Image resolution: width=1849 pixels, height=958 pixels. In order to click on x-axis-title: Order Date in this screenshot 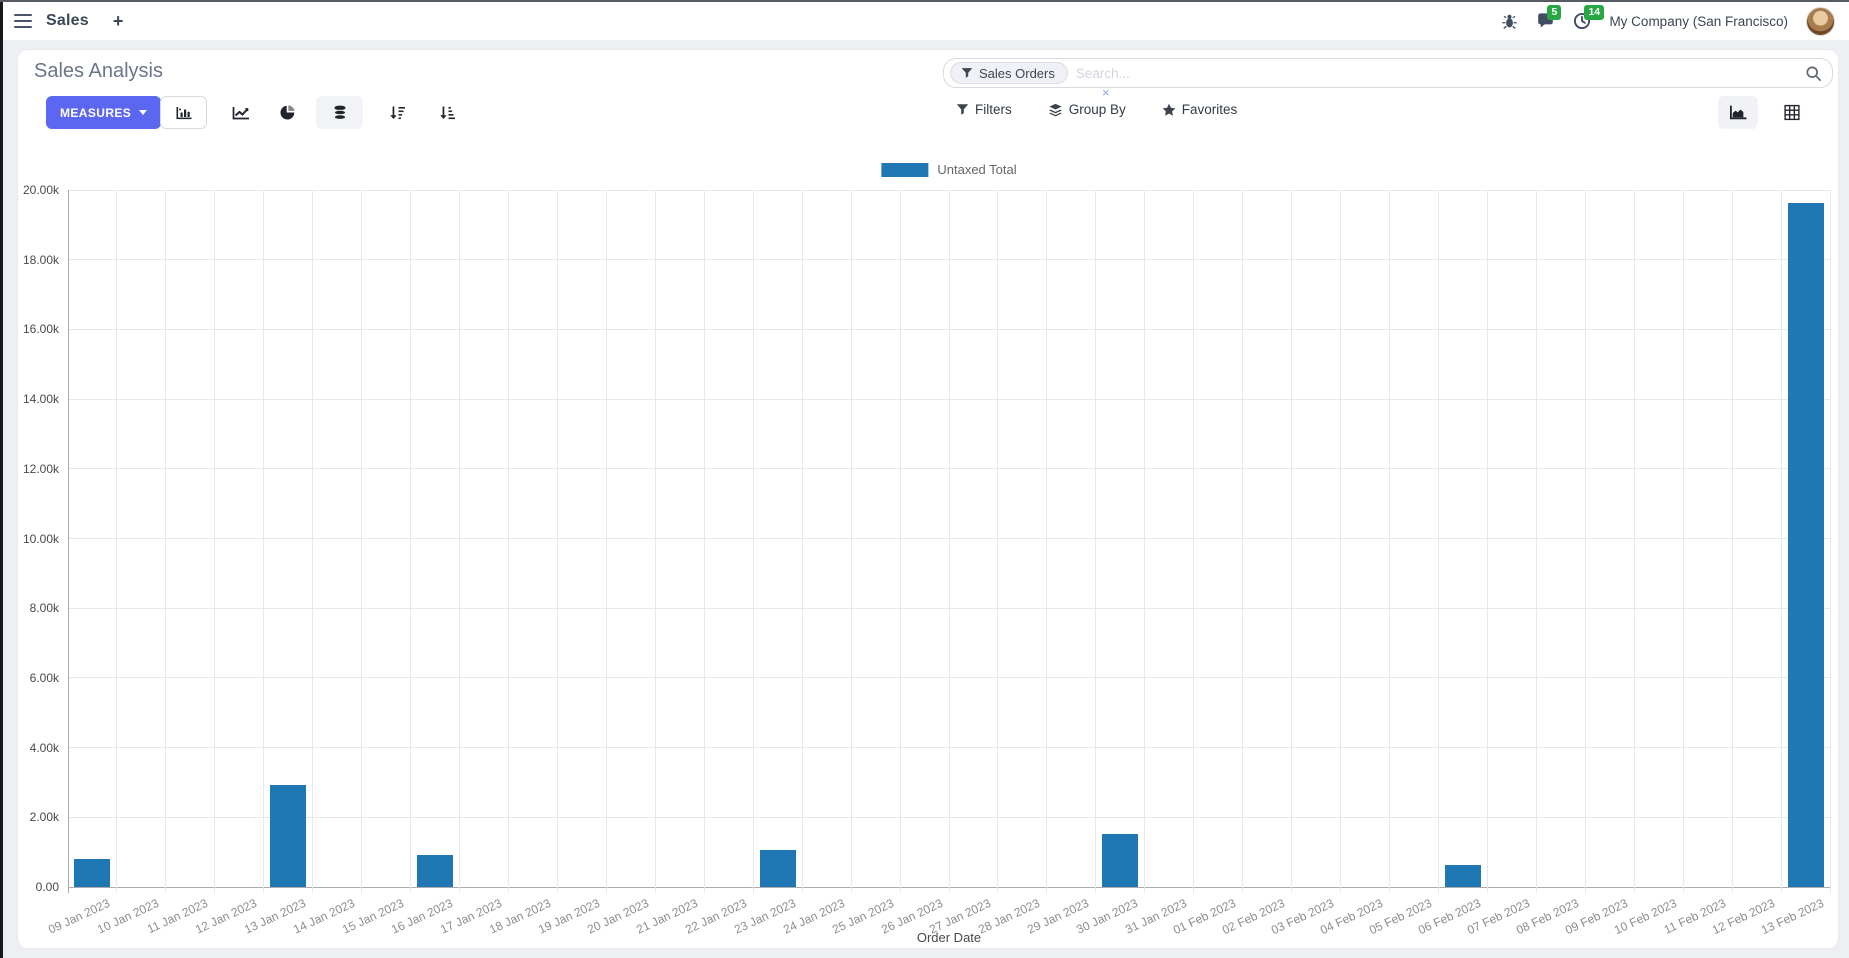, I will do `click(949, 937)`.